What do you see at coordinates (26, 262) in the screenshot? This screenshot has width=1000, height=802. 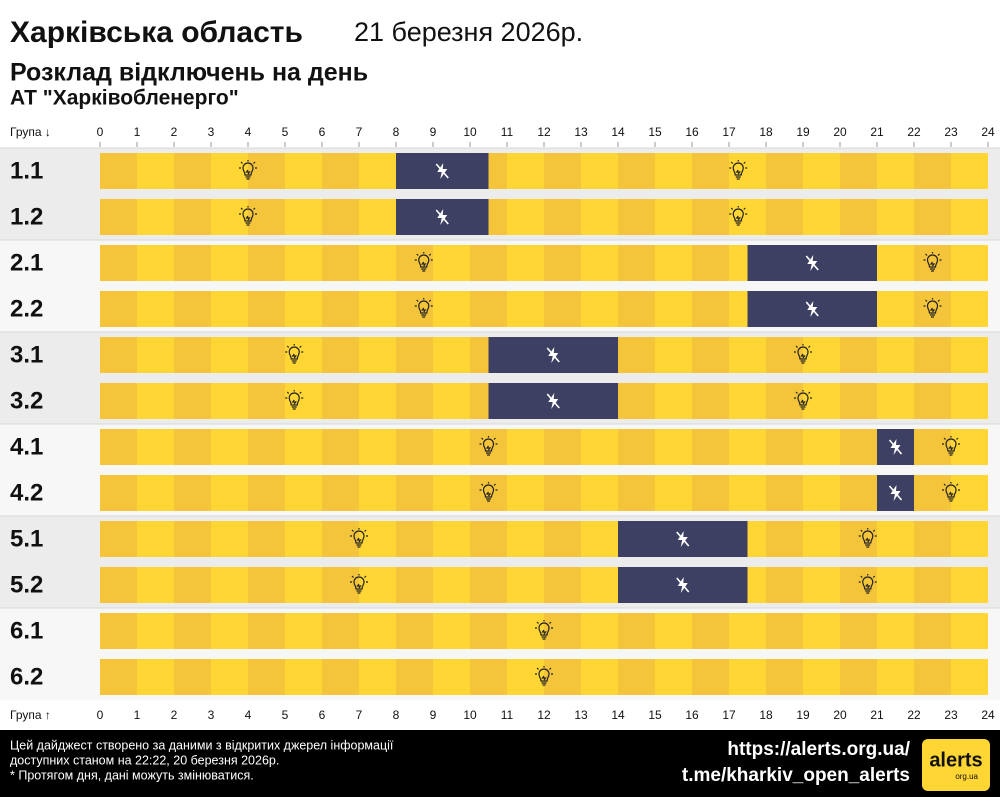 I see `row-label: 2.1` at bounding box center [26, 262].